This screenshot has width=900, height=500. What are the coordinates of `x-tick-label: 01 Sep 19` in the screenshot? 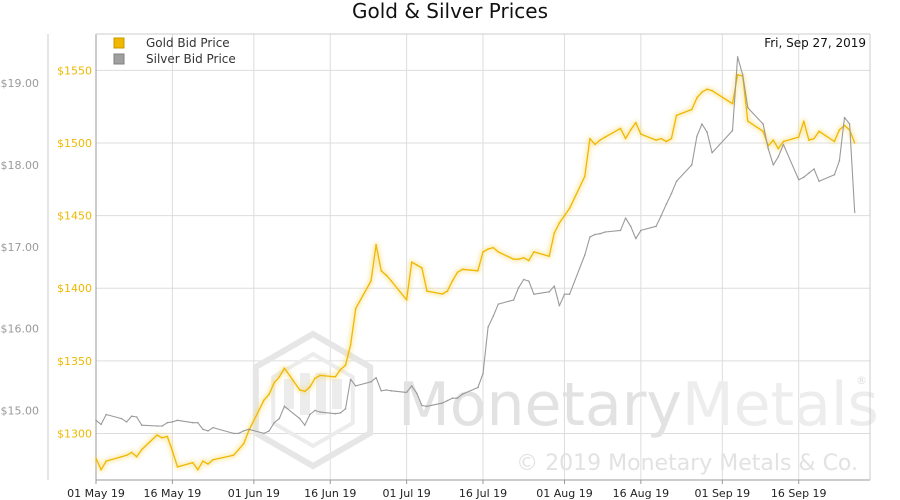 It's located at (722, 493).